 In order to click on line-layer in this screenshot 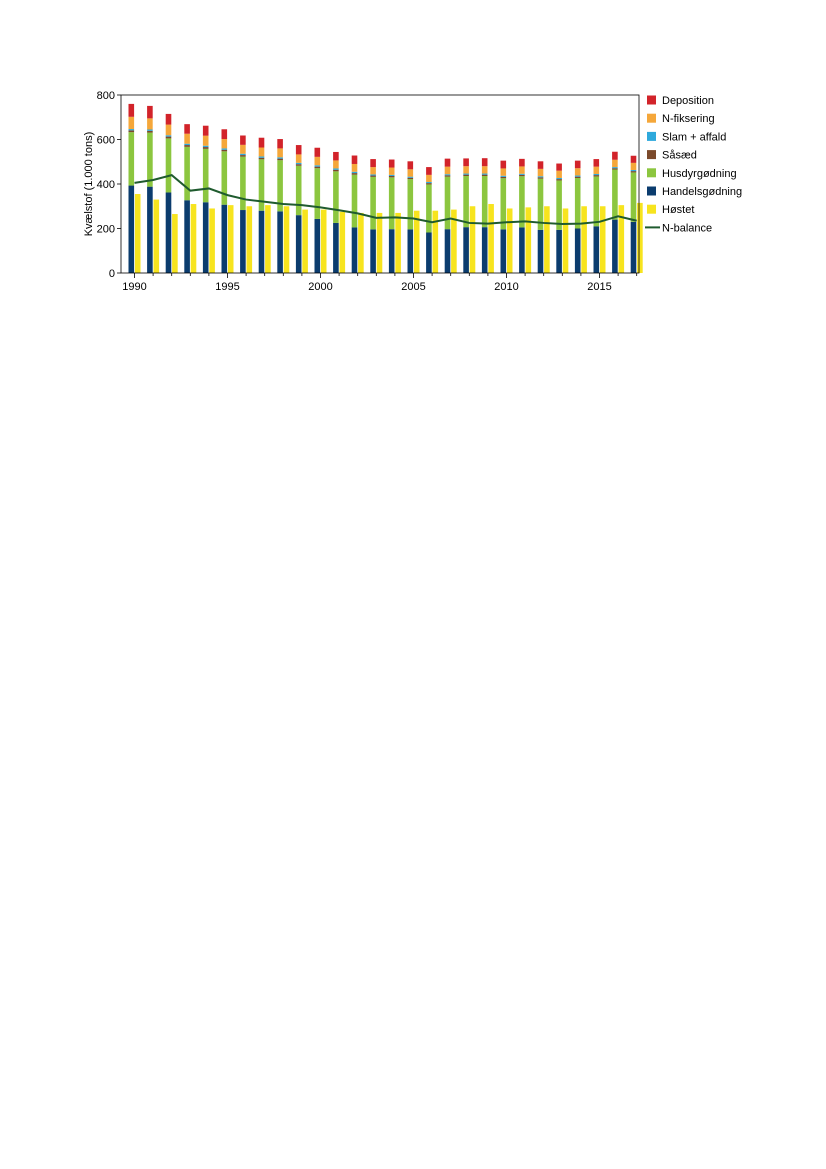, I will do `click(385, 200)`.